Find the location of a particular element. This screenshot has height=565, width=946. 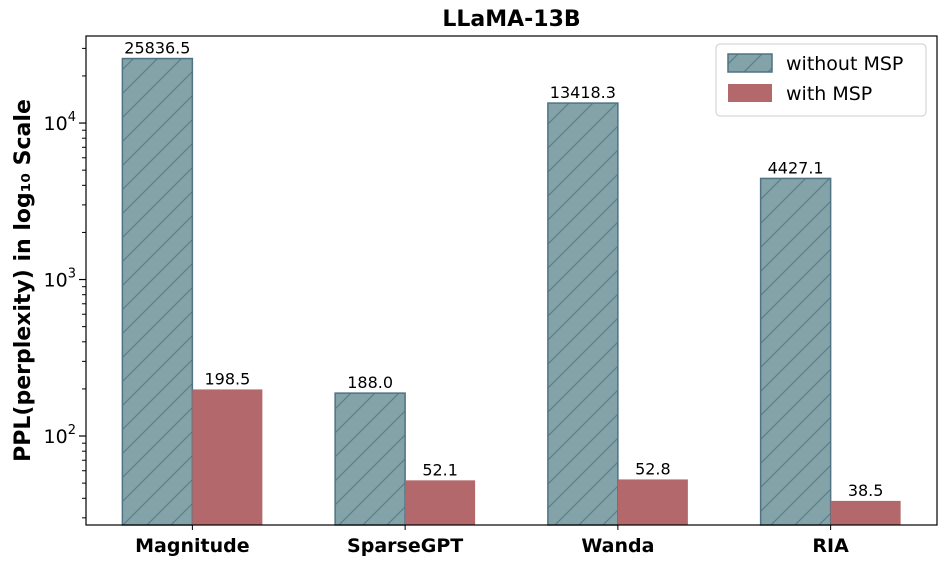

data-label: 38.5 is located at coordinates (866, 490).